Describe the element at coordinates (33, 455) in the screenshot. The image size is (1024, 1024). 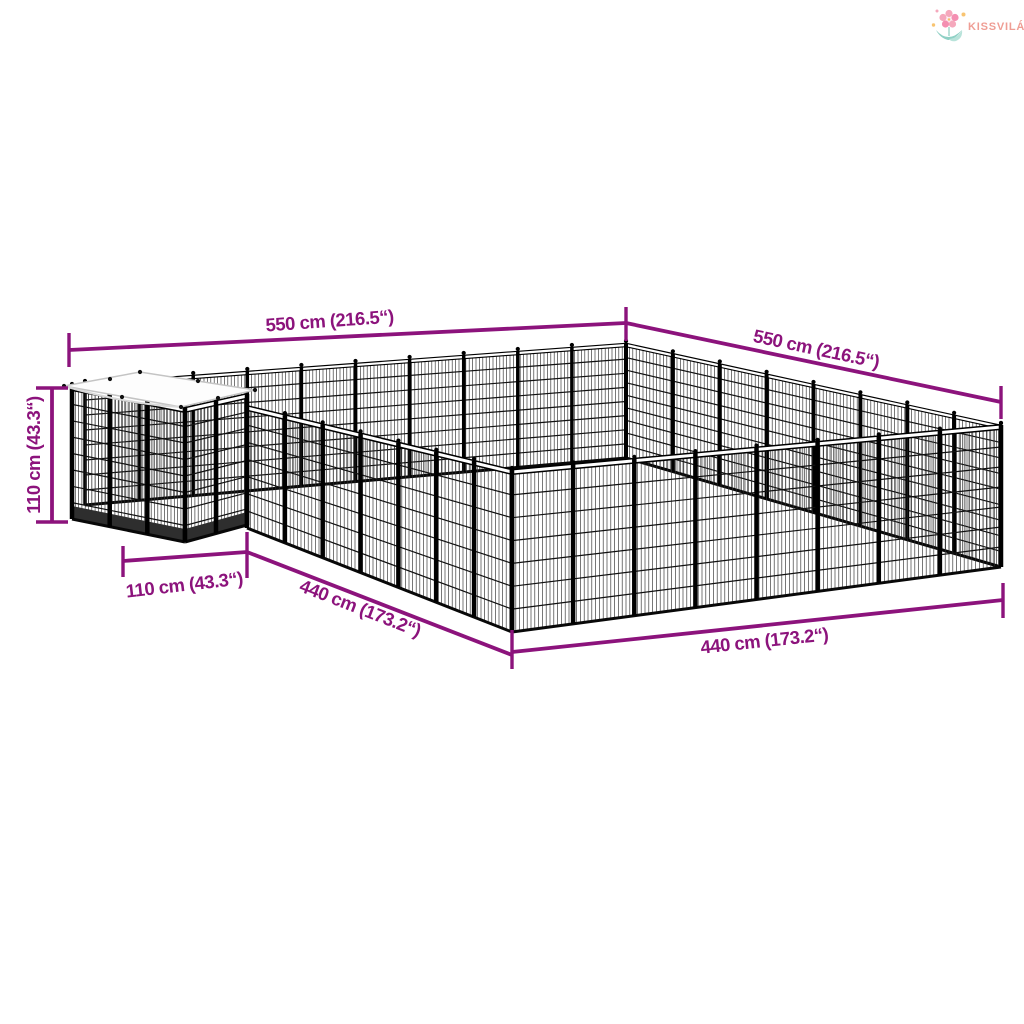
I see `dimension-label-side-height: 110 cm (43.3“)` at that location.